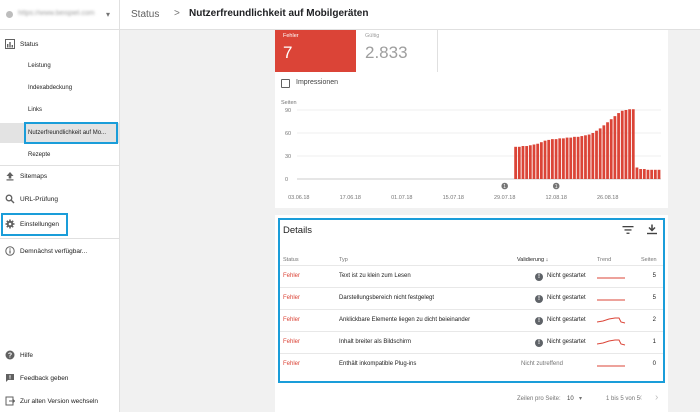 Image resolution: width=700 pixels, height=412 pixels. What do you see at coordinates (292, 276) in the screenshot?
I see `row-status: Fehler` at bounding box center [292, 276].